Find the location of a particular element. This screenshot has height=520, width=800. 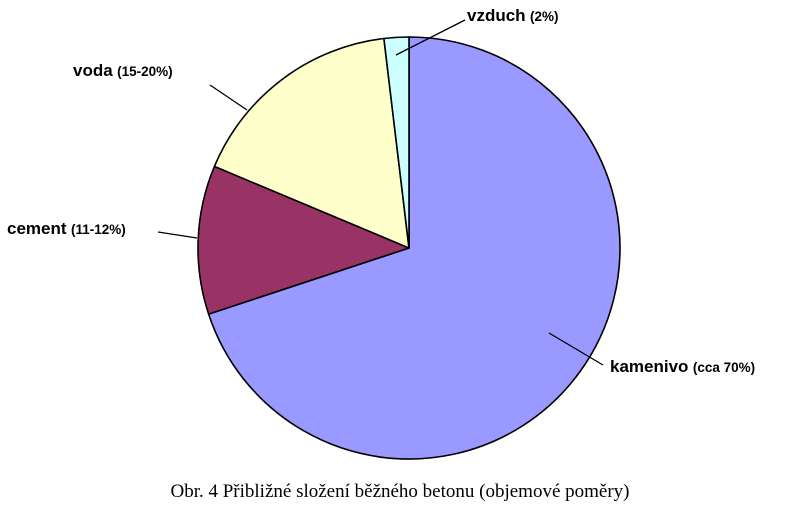

slice-share: (15-20%) is located at coordinates (145, 71).